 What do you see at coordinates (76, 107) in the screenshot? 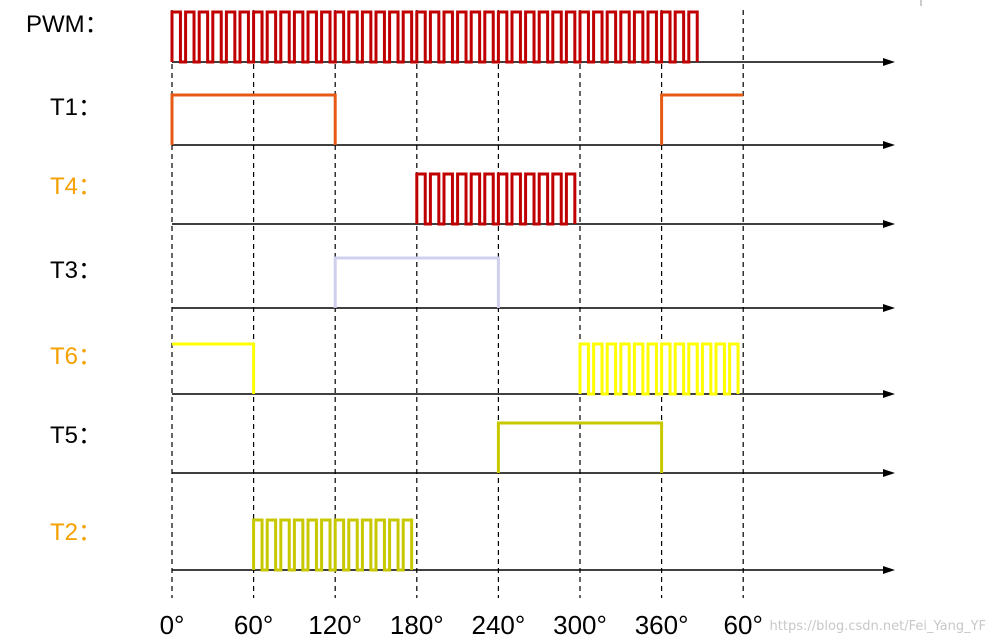
I see `row-label-1: T1：` at bounding box center [76, 107].